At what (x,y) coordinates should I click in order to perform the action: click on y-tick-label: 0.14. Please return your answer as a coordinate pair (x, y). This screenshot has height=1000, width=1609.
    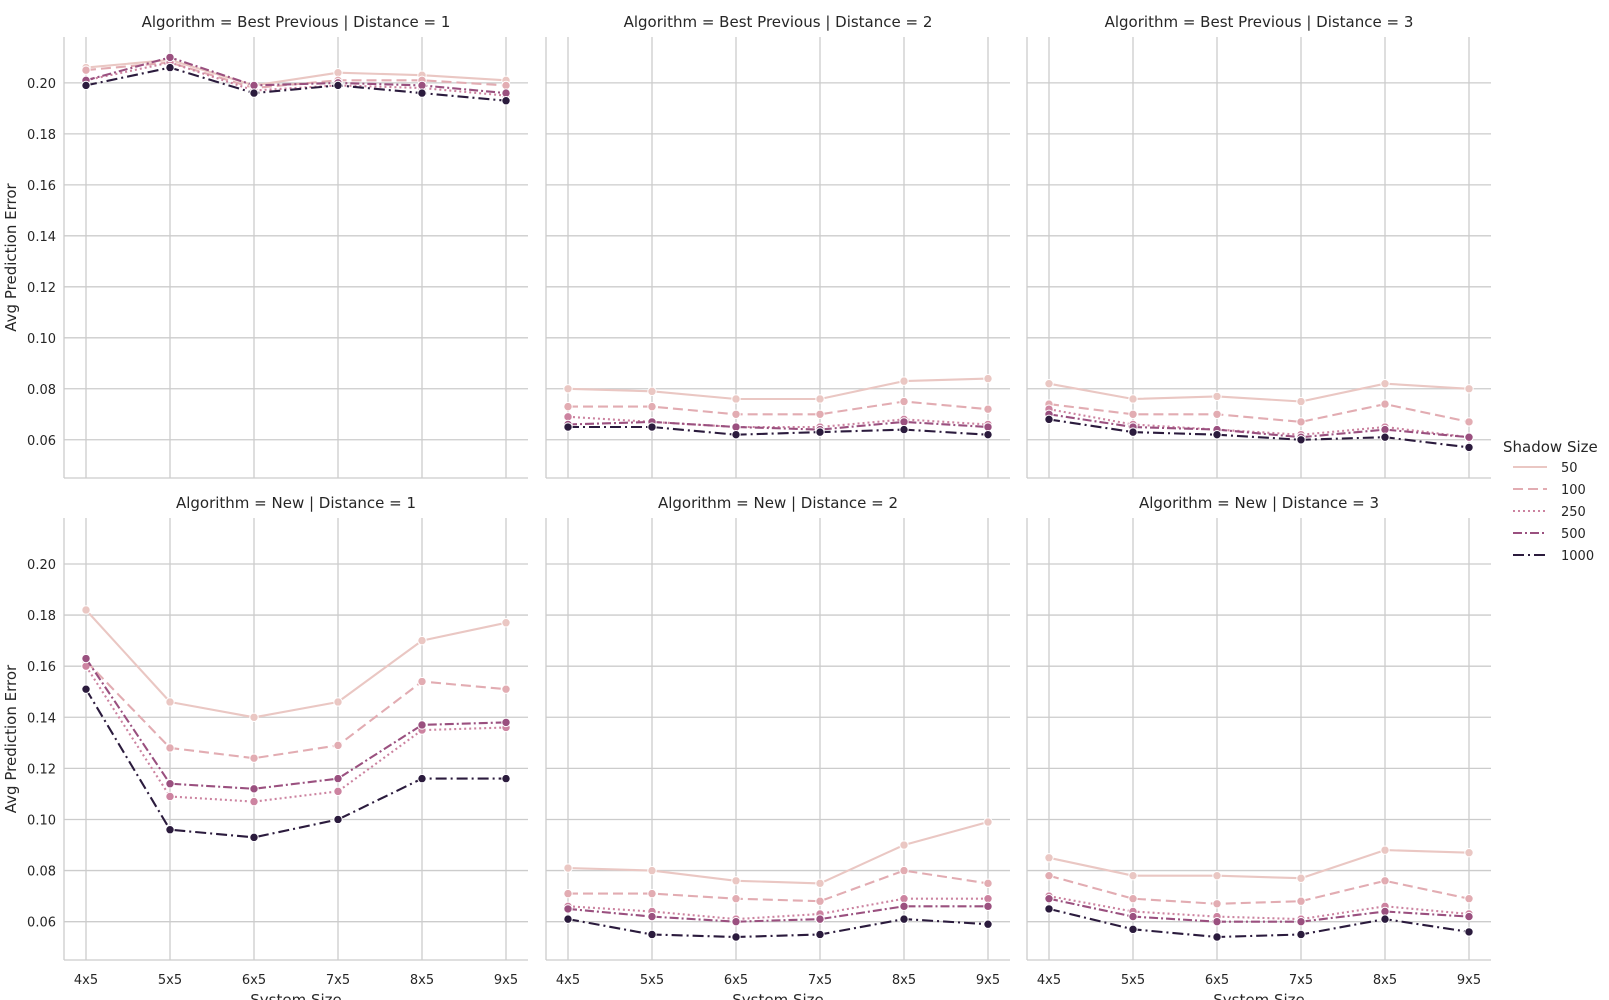
    Looking at the image, I should click on (41, 237).